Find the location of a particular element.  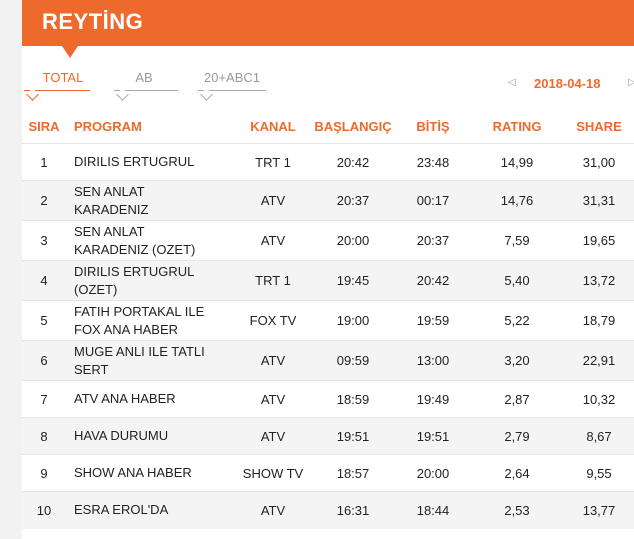

share-cell: 18,79 is located at coordinates (599, 320).